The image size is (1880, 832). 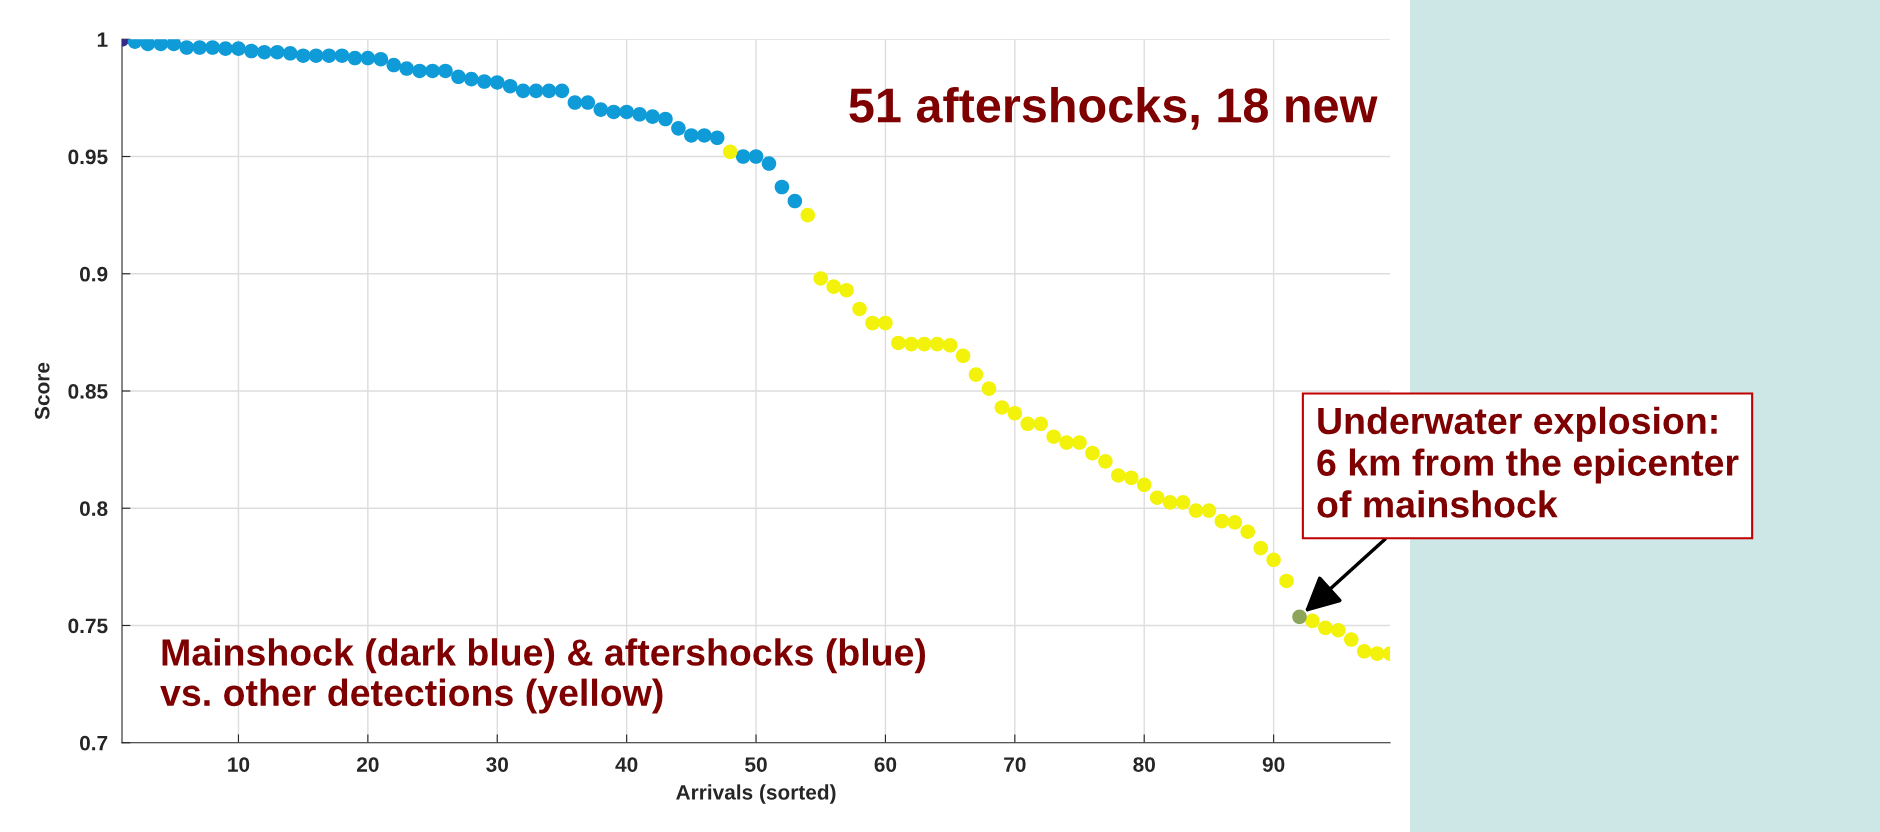 What do you see at coordinates (88, 626) in the screenshot?
I see `y-tick-label: 0.75` at bounding box center [88, 626].